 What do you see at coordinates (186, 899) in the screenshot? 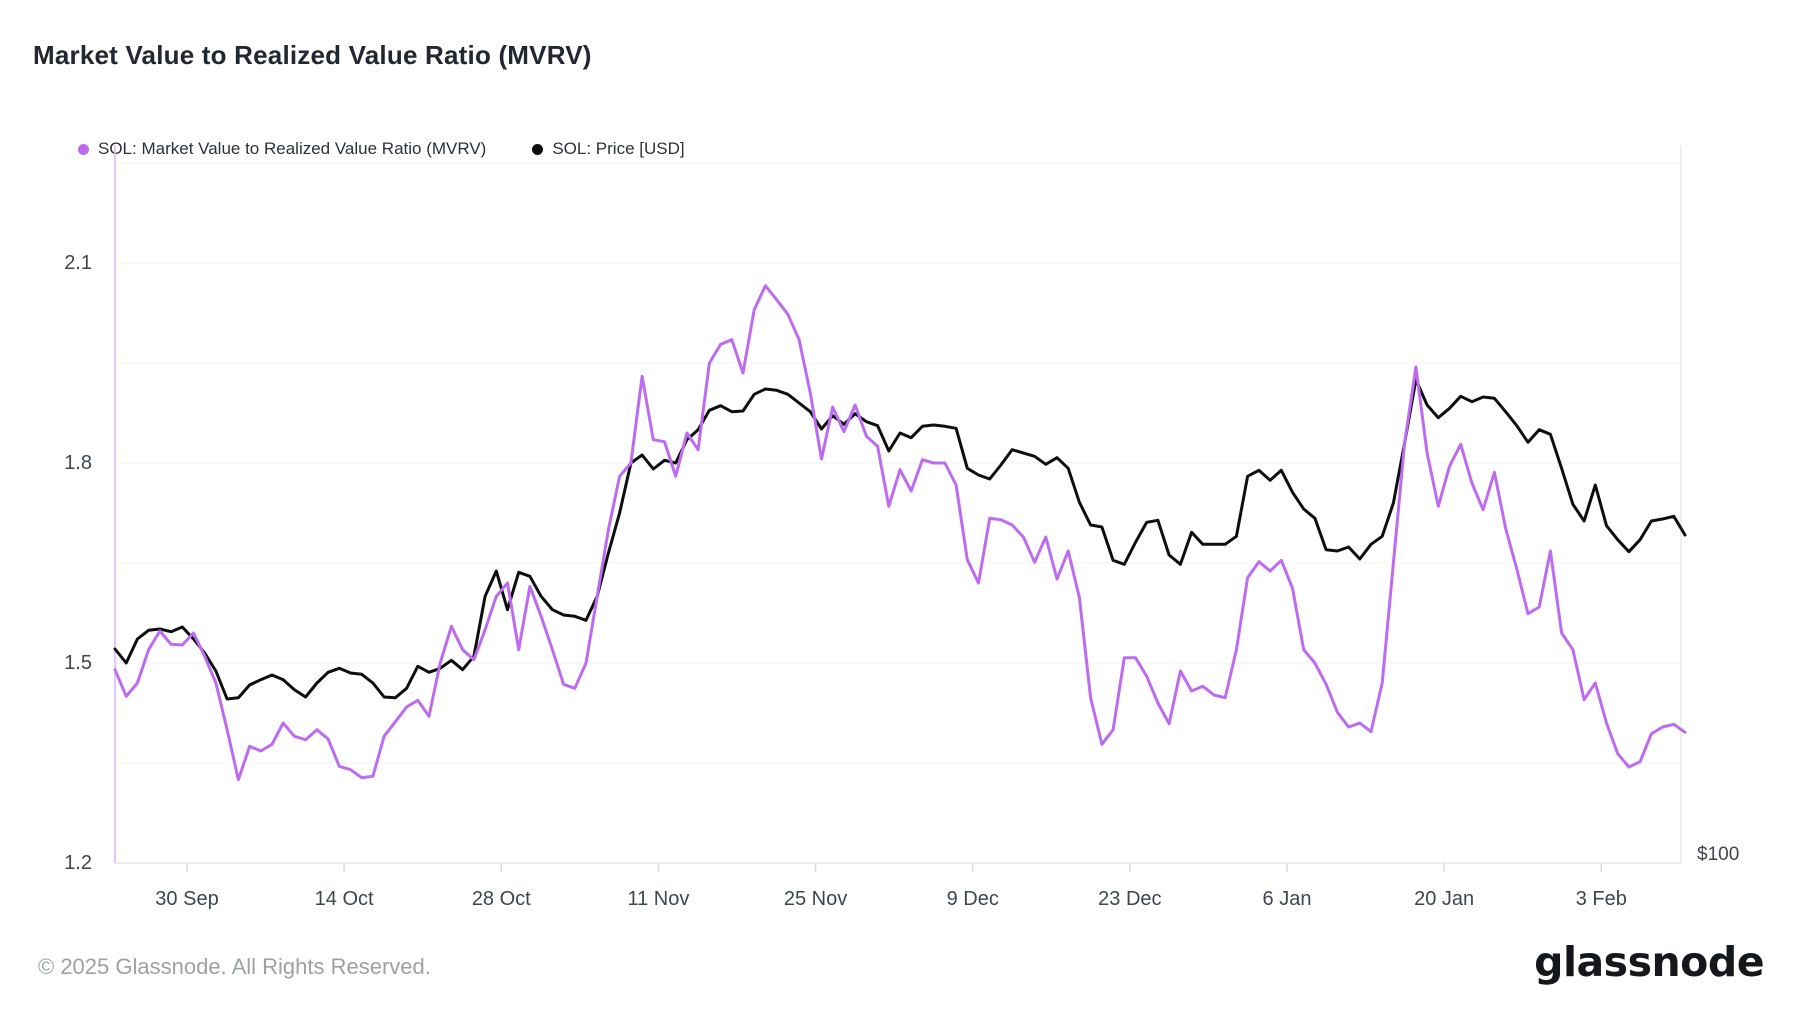
I see `x-axis-tick-label: 30 Sep` at bounding box center [186, 899].